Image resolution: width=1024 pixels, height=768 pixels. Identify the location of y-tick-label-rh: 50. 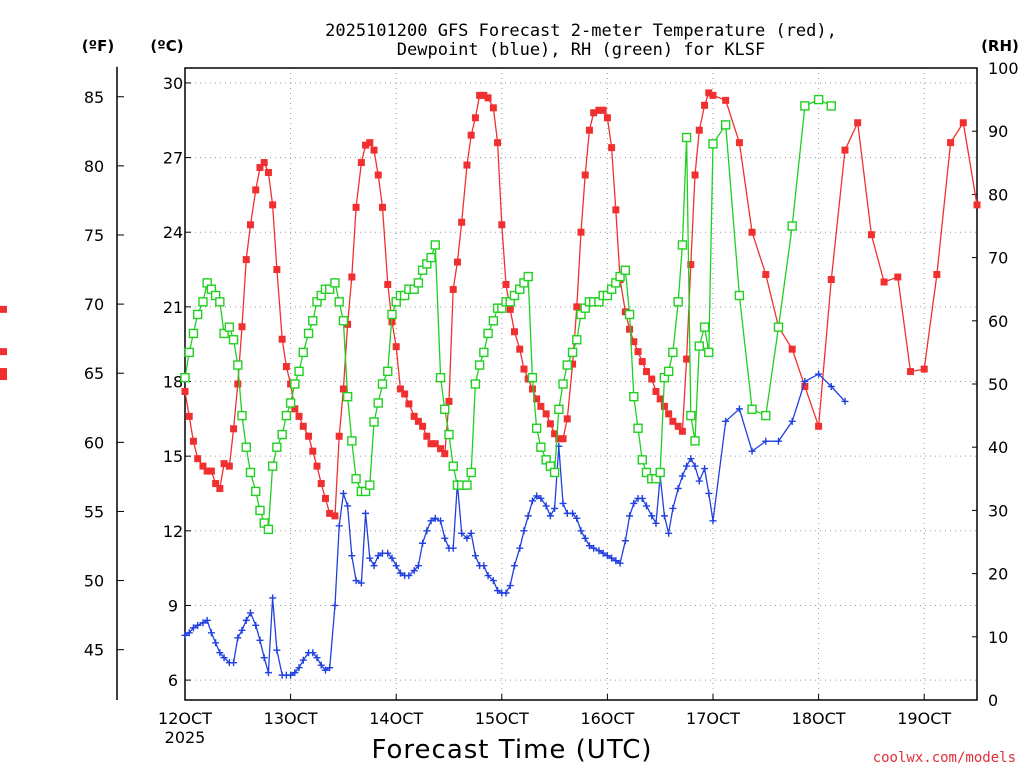
(998, 384).